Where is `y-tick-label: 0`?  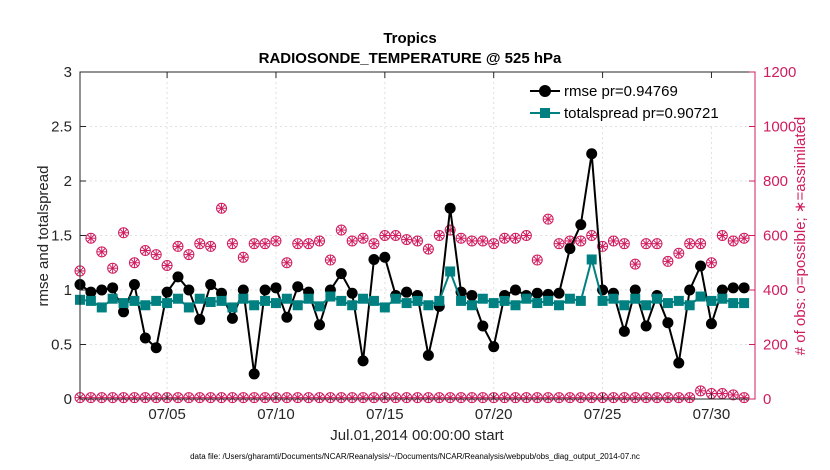 y-tick-label: 0 is located at coordinates (68, 399).